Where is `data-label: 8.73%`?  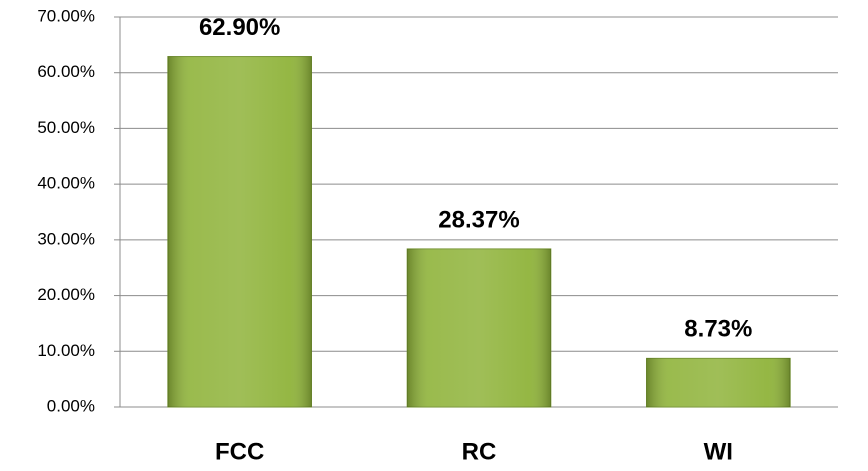
data-label: 8.73% is located at coordinates (718, 329).